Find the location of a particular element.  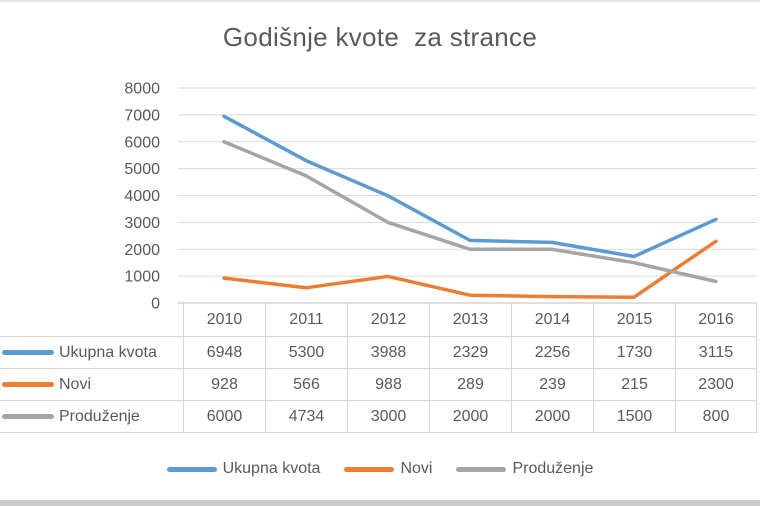

legend-item-produzenje: Produženje is located at coordinates (524, 469).